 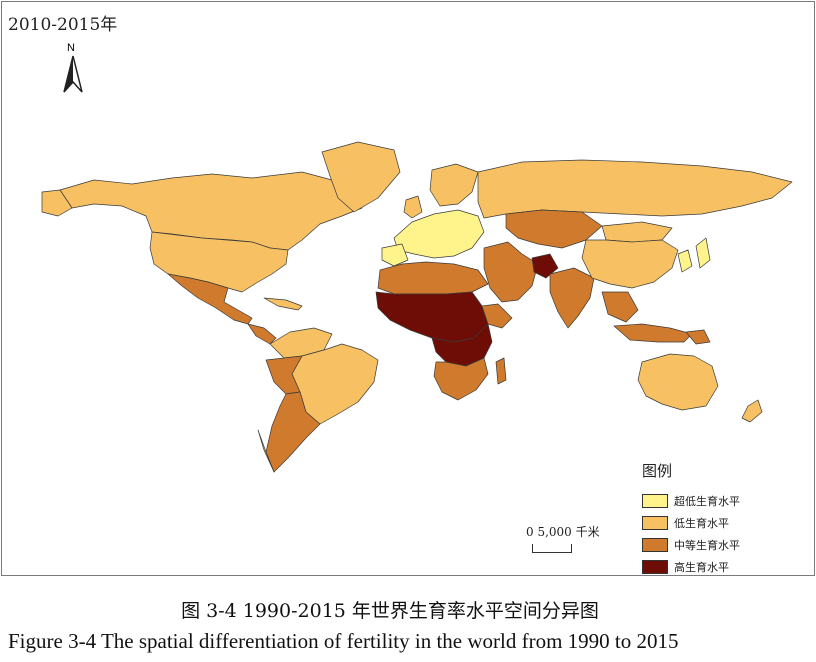 I want to click on region-greenland, so click(x=361, y=177).